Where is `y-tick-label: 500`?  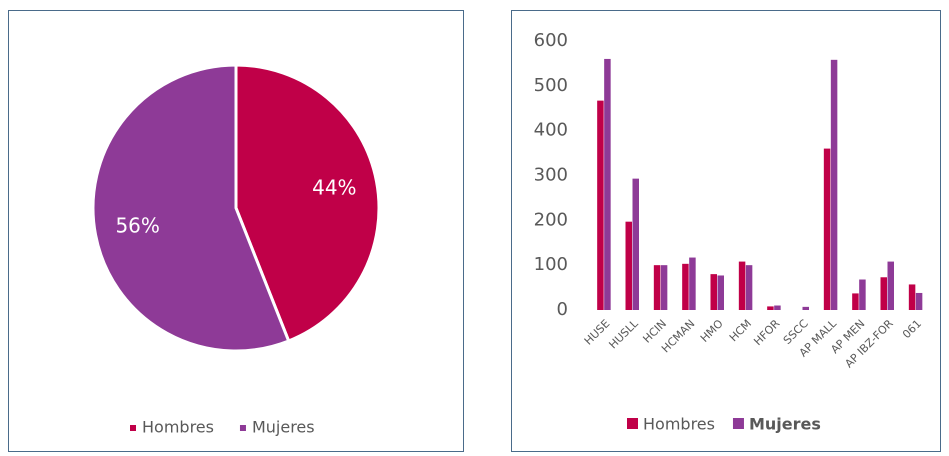 y-tick-label: 500 is located at coordinates (551, 85).